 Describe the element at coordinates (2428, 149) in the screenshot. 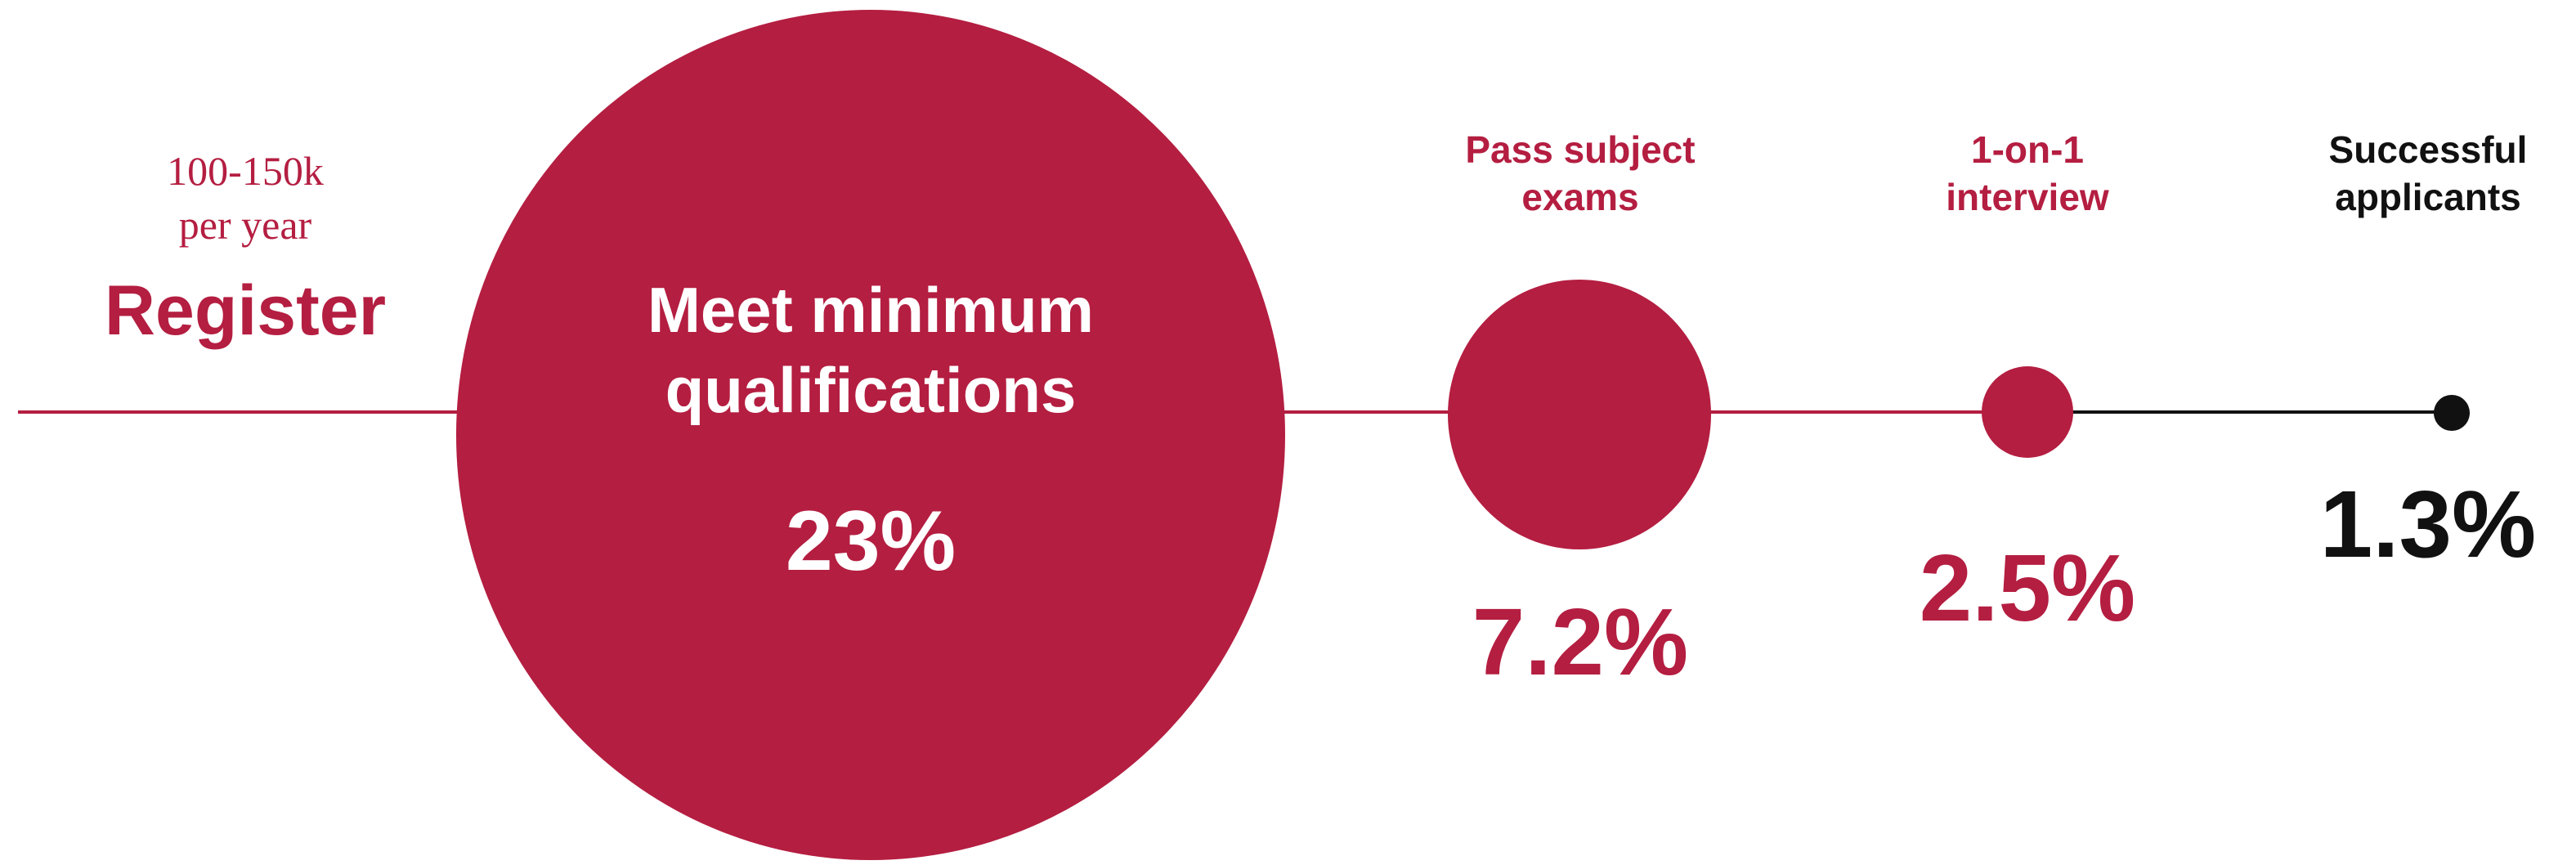

I see `successful-label-line1: Successful` at that location.